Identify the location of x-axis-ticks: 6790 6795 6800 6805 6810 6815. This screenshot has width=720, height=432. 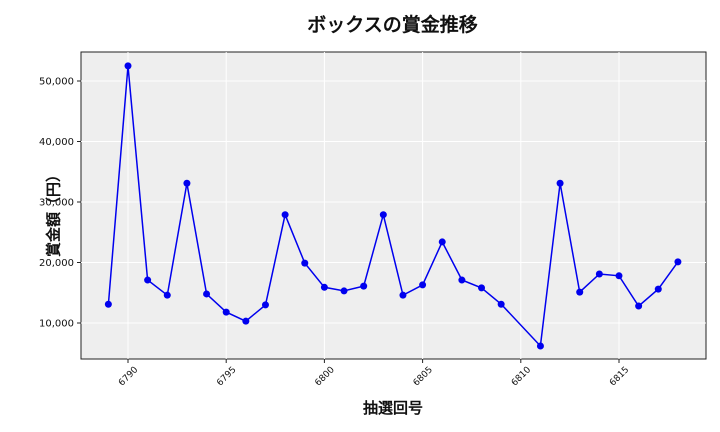
(374, 373).